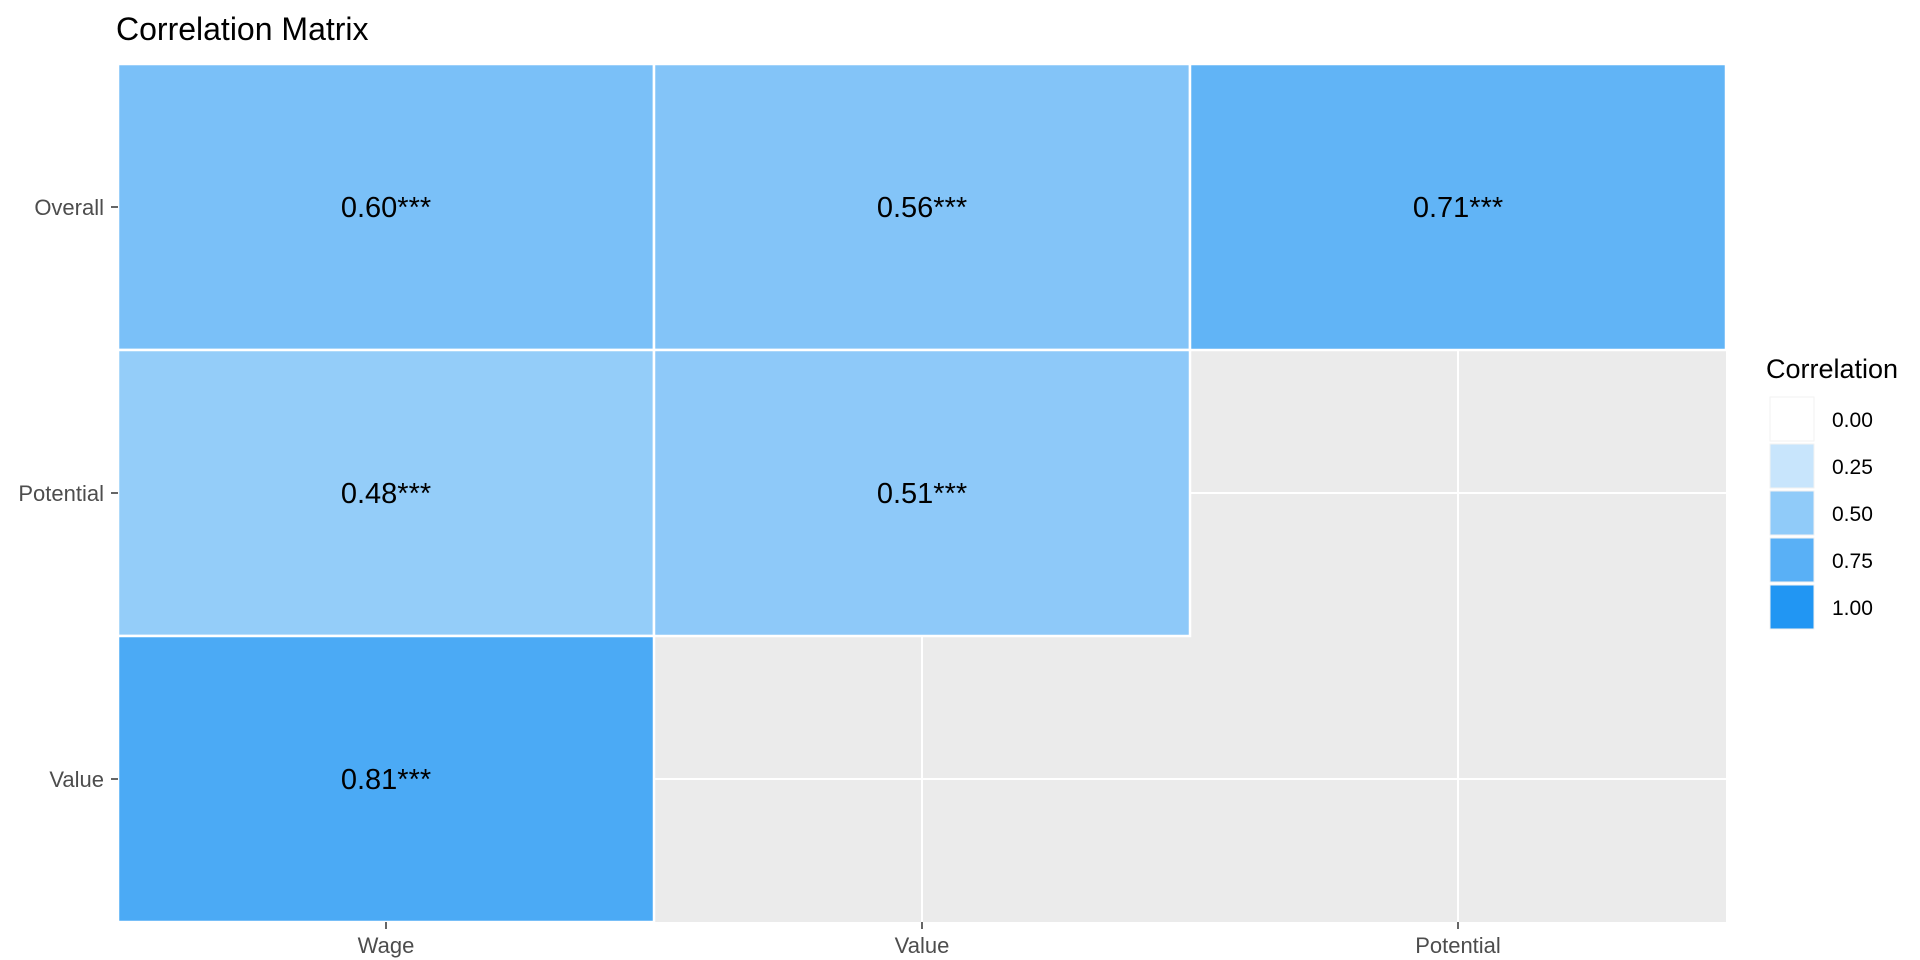  I want to click on legend-title: Correlation, so click(1832, 369).